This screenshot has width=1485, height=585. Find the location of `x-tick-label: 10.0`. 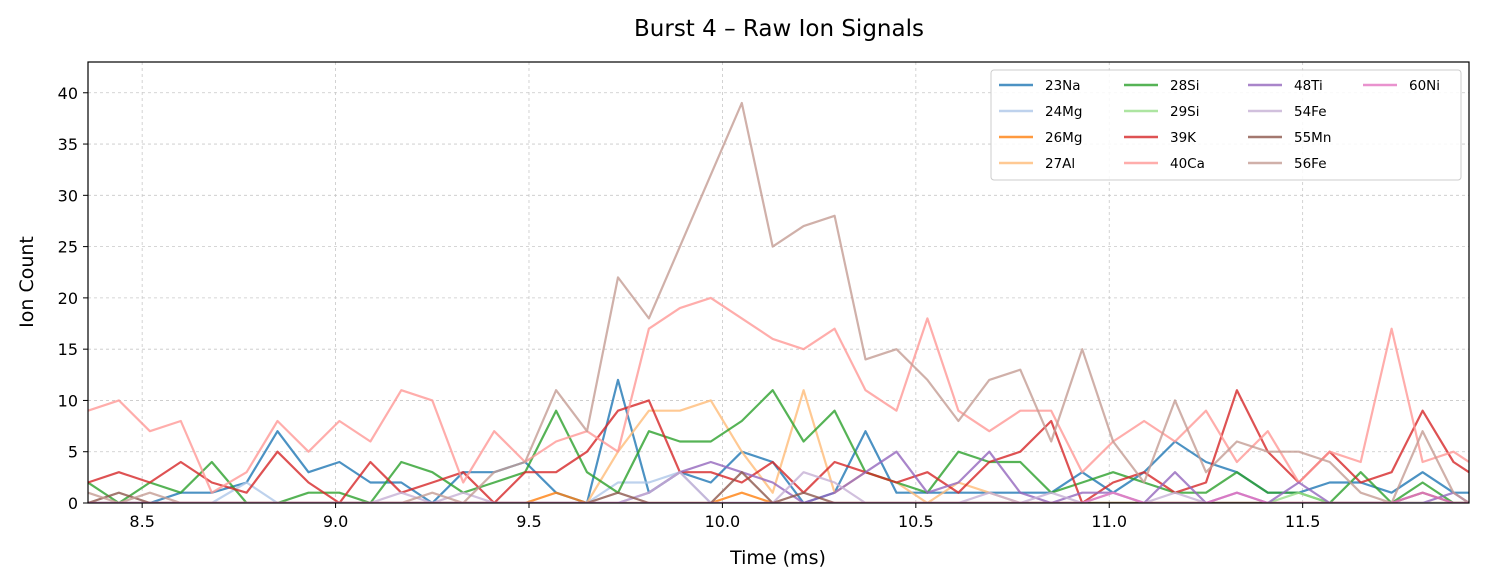

x-tick-label: 10.0 is located at coordinates (723, 521).